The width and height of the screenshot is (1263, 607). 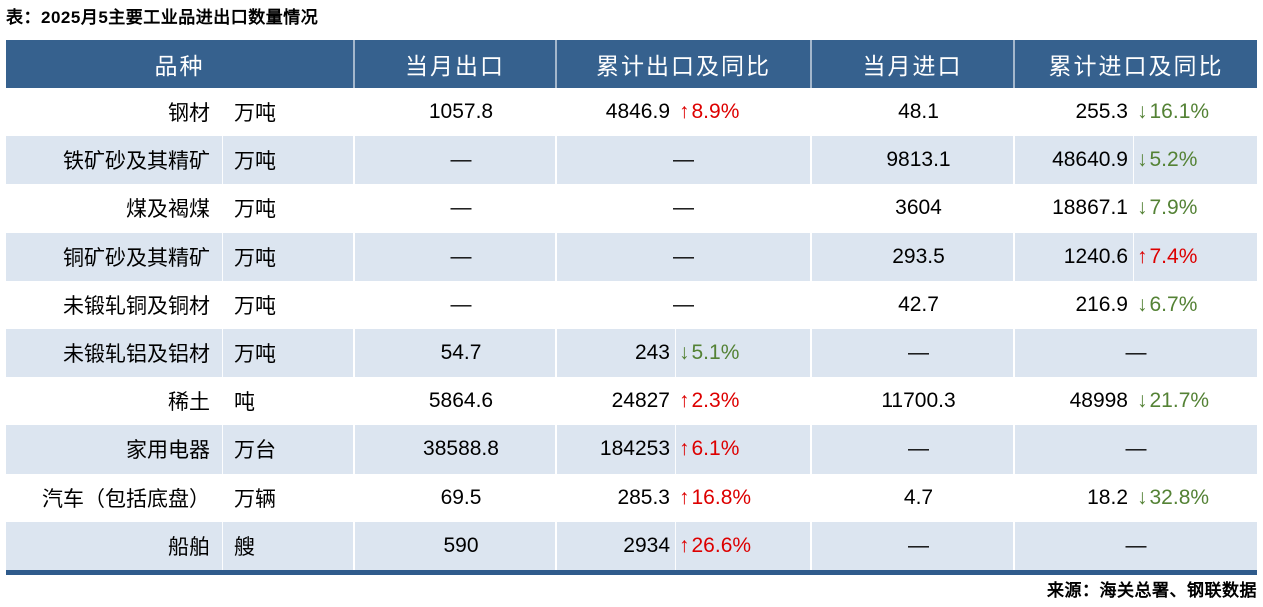 I want to click on yoy-percent: 7.9%, so click(x=1173, y=208).